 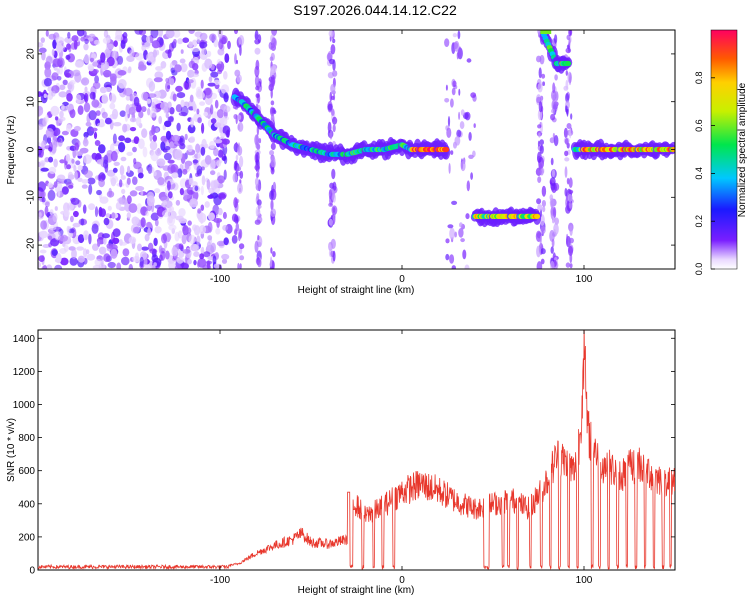 What do you see at coordinates (24, 339) in the screenshot?
I see `y-tick-label: 1400` at bounding box center [24, 339].